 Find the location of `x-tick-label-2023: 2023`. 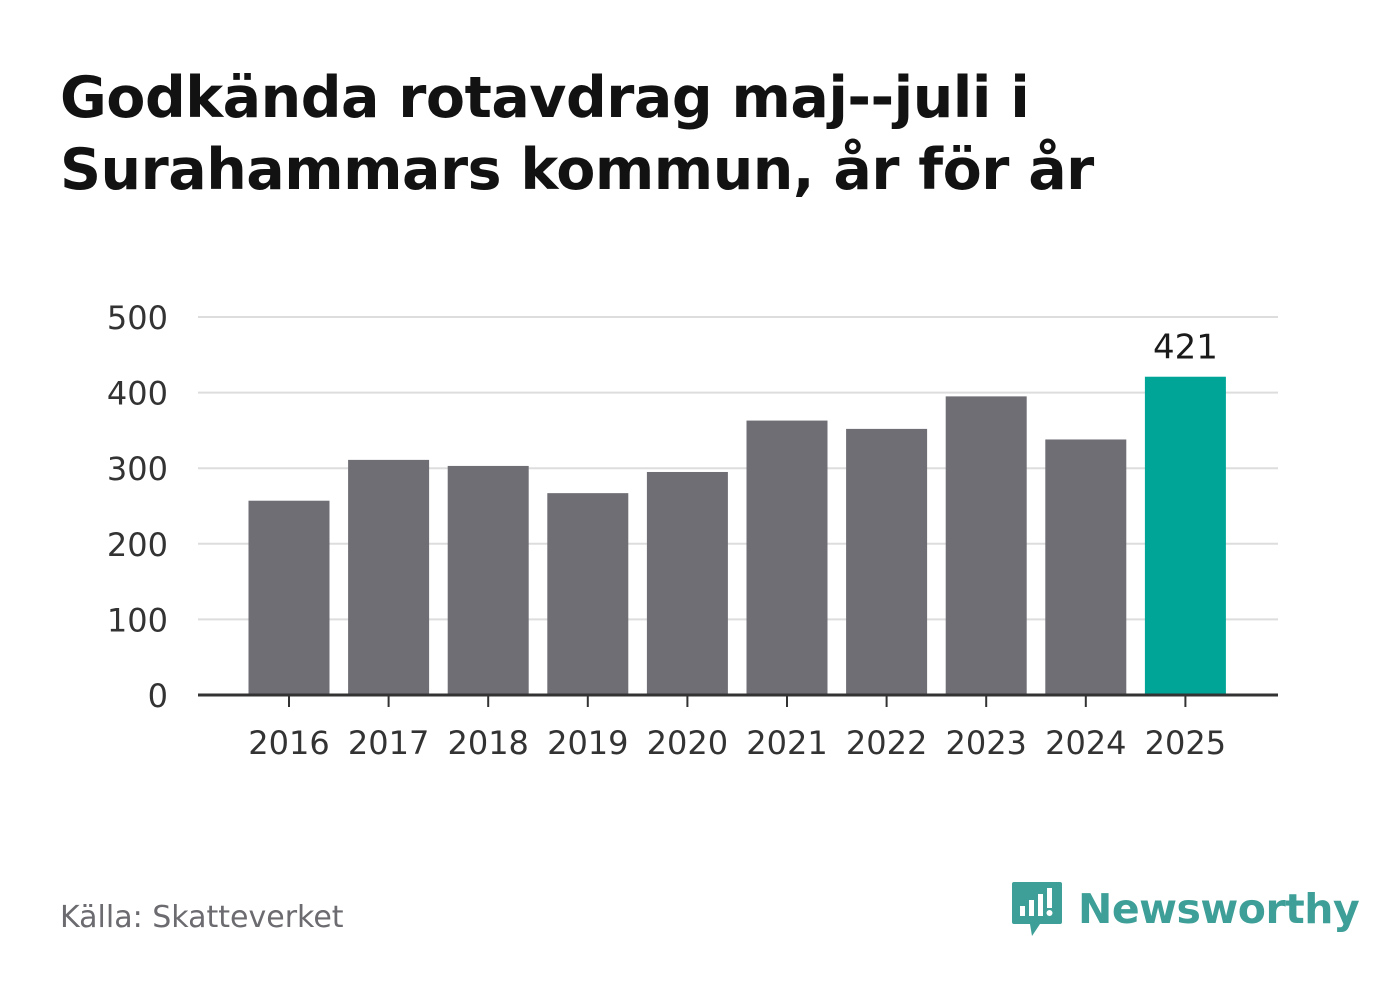

x-tick-label-2023: 2023 is located at coordinates (985, 743).